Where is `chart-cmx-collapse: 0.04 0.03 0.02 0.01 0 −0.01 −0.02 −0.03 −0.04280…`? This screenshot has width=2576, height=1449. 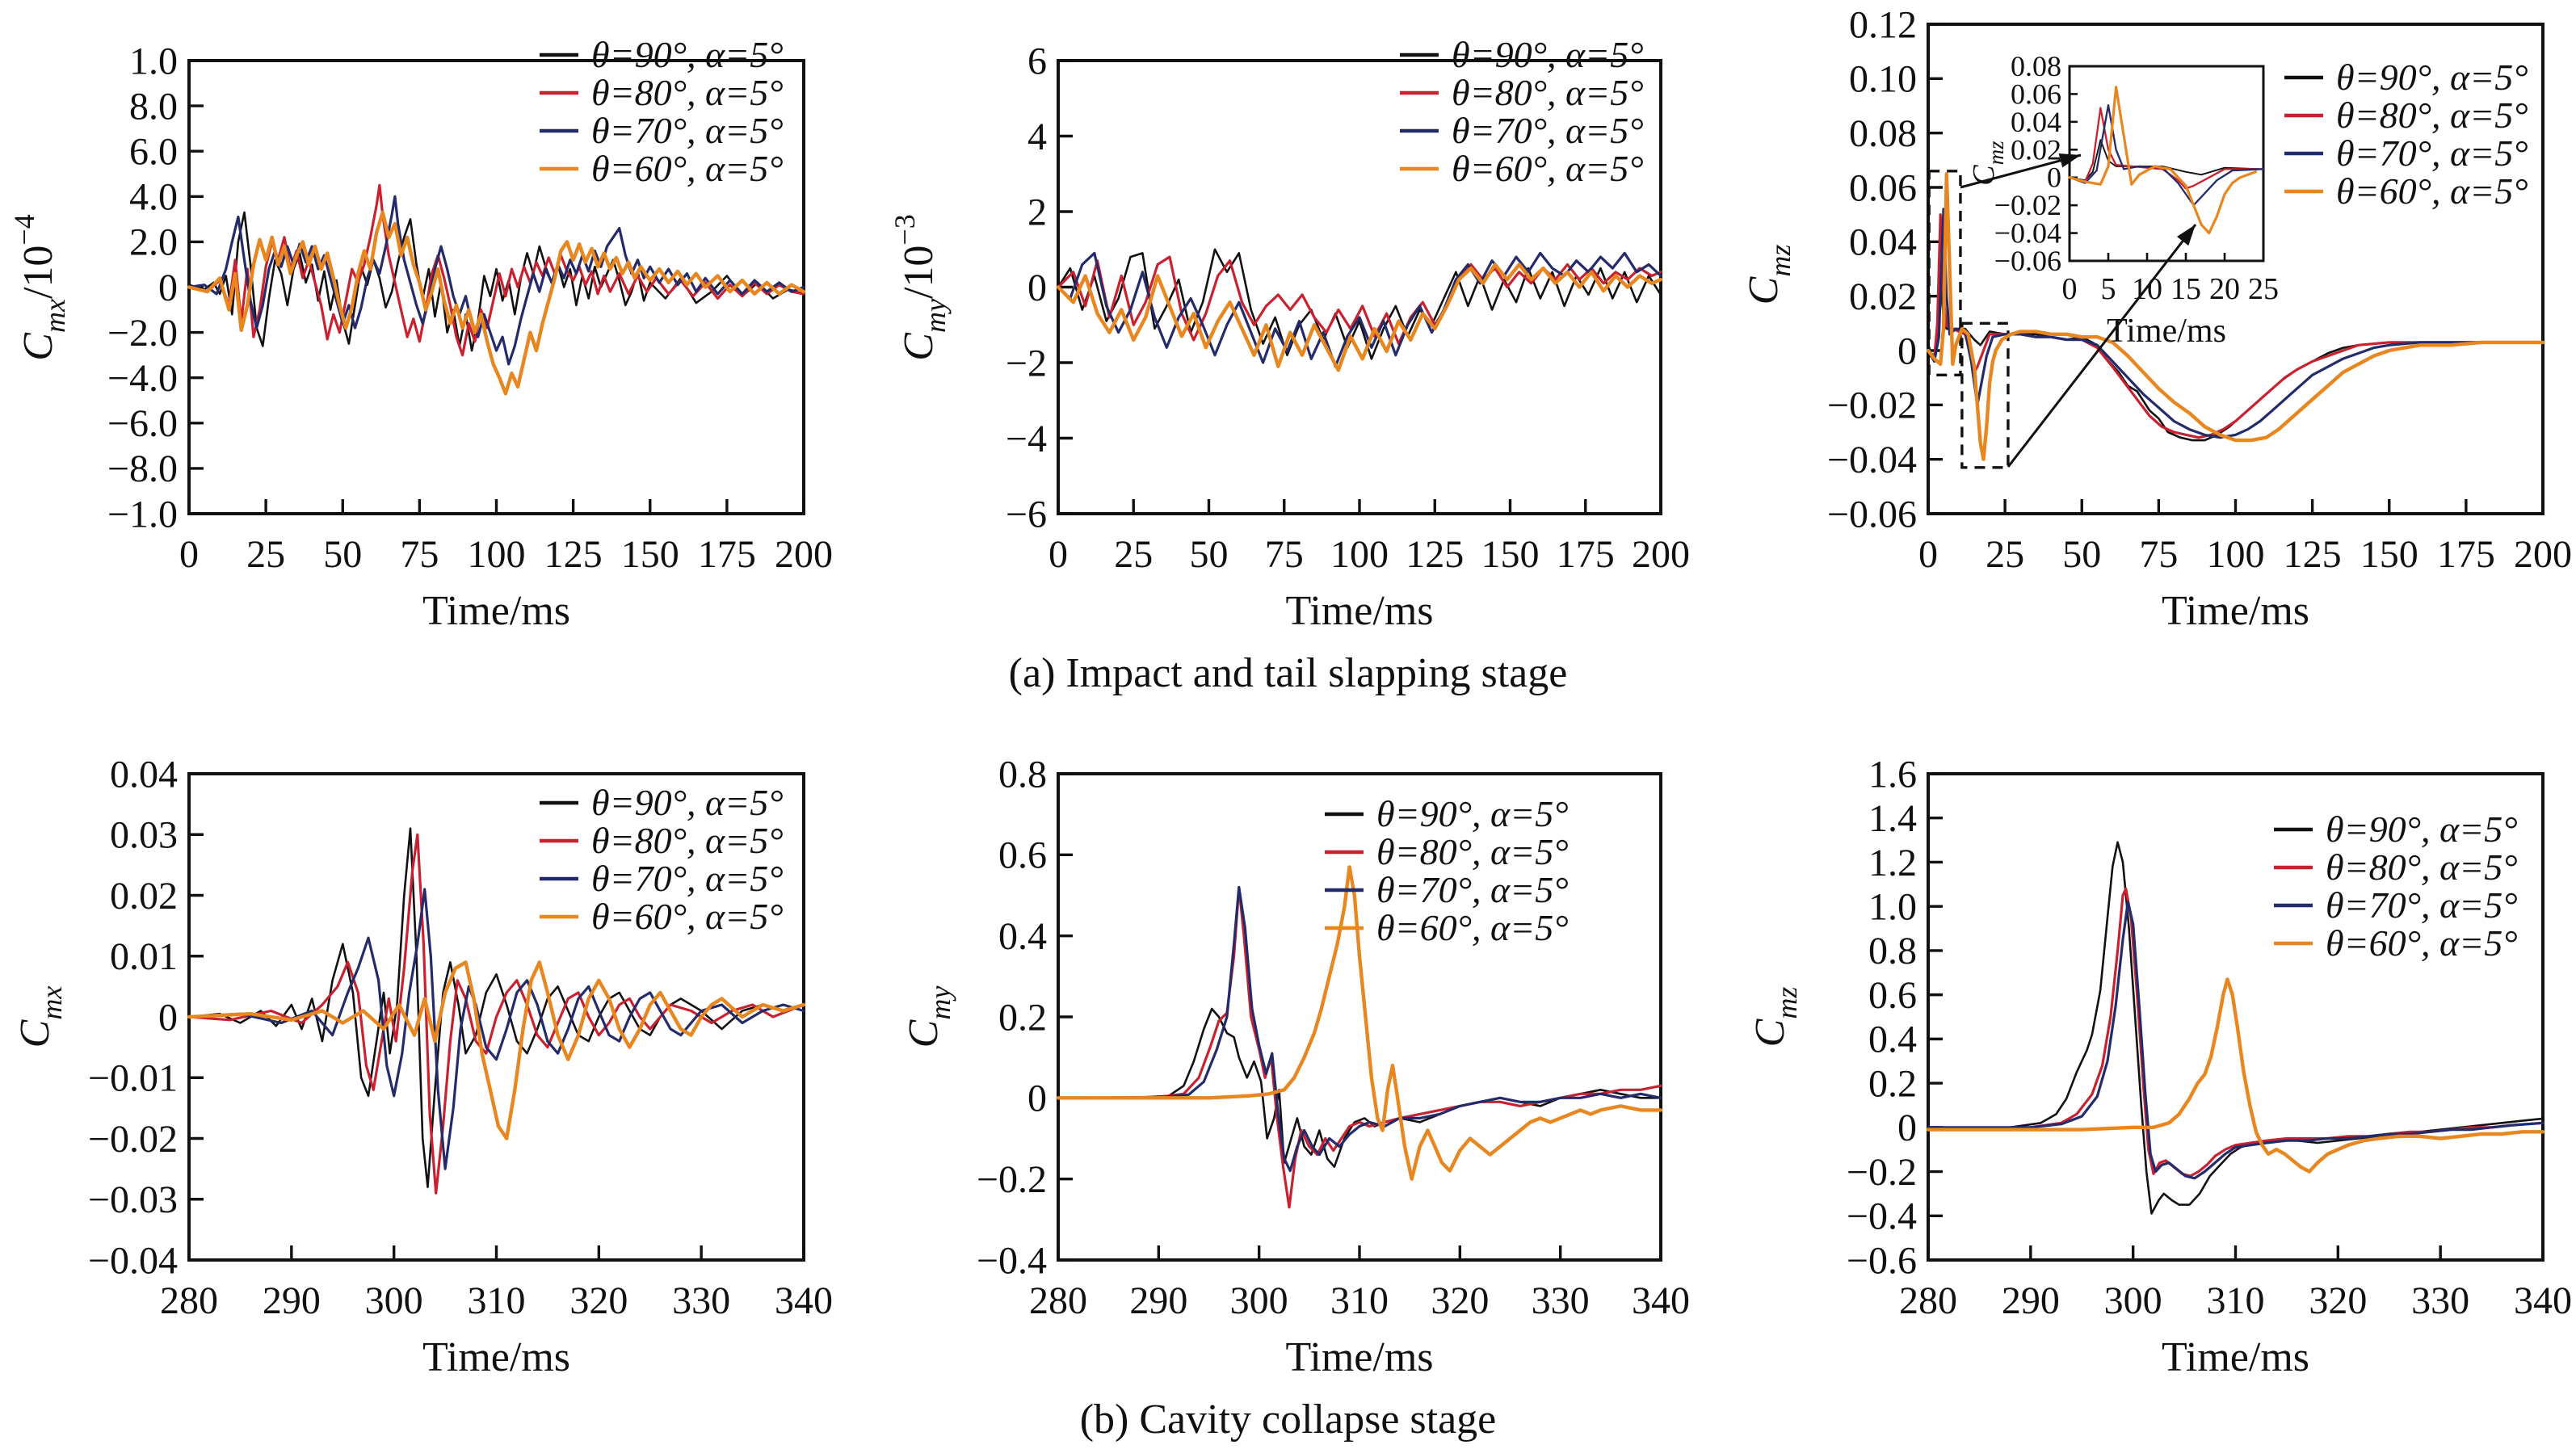
chart-cmx-collapse: 0.04 0.03 0.02 0.01 0 −0.01 −0.02 −0.03 −0.04280… is located at coordinates (423, 1067).